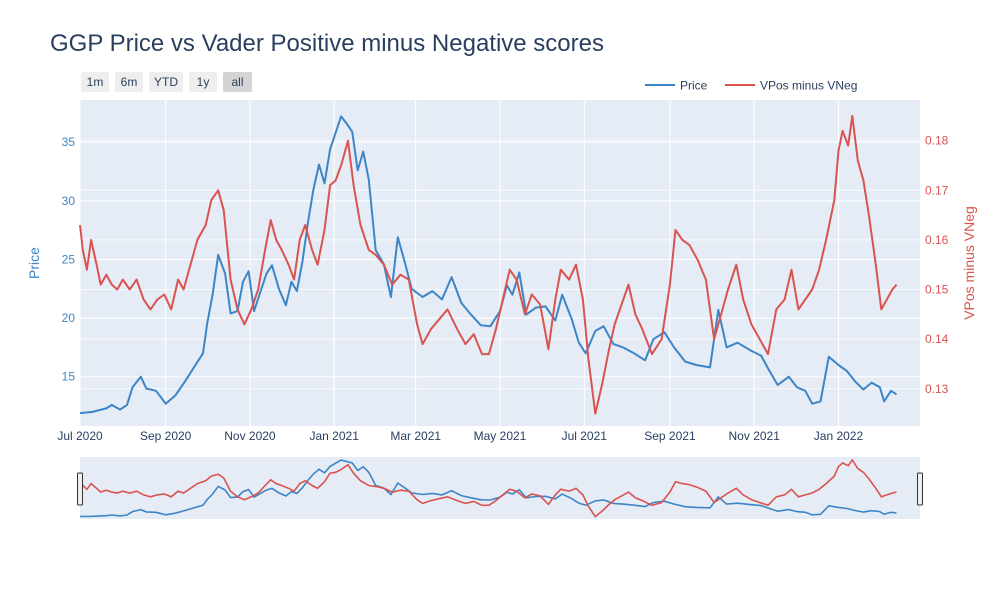 The width and height of the screenshot is (1000, 600). What do you see at coordinates (839, 436) in the screenshot?
I see `x-tick-label: Jan 2022` at bounding box center [839, 436].